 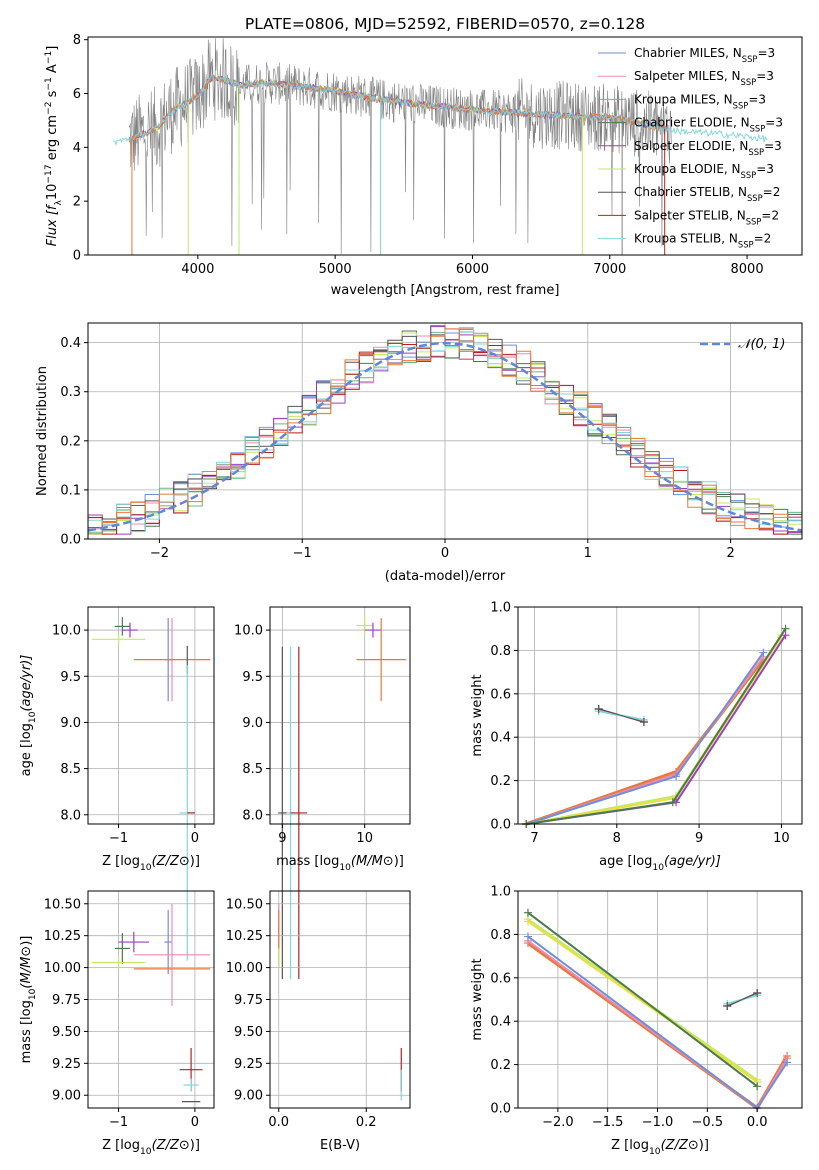 I want to click on x-tick-label: 9, so click(x=699, y=838).